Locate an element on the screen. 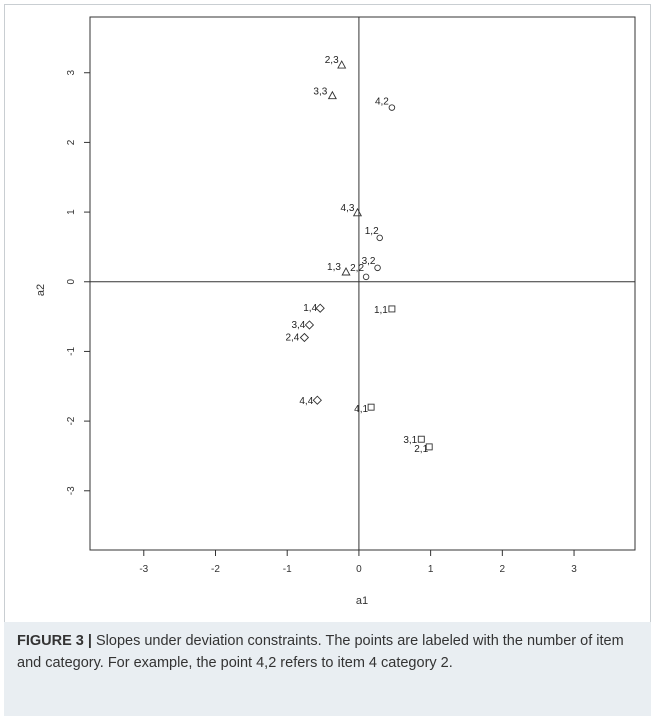 This screenshot has width=655, height=720. y-axis: -3 -2 -1 0 1 2 3 is located at coordinates (78, 282).